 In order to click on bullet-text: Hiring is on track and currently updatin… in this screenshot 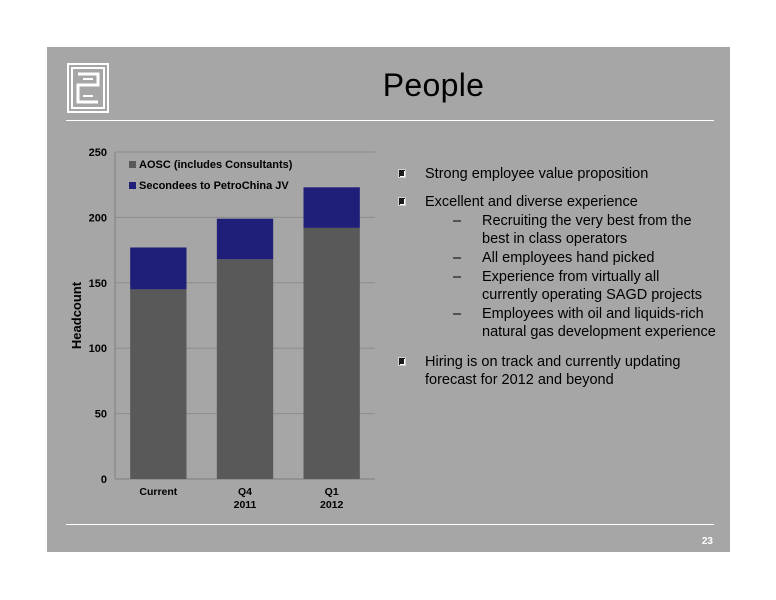, I will do `click(553, 371)`.